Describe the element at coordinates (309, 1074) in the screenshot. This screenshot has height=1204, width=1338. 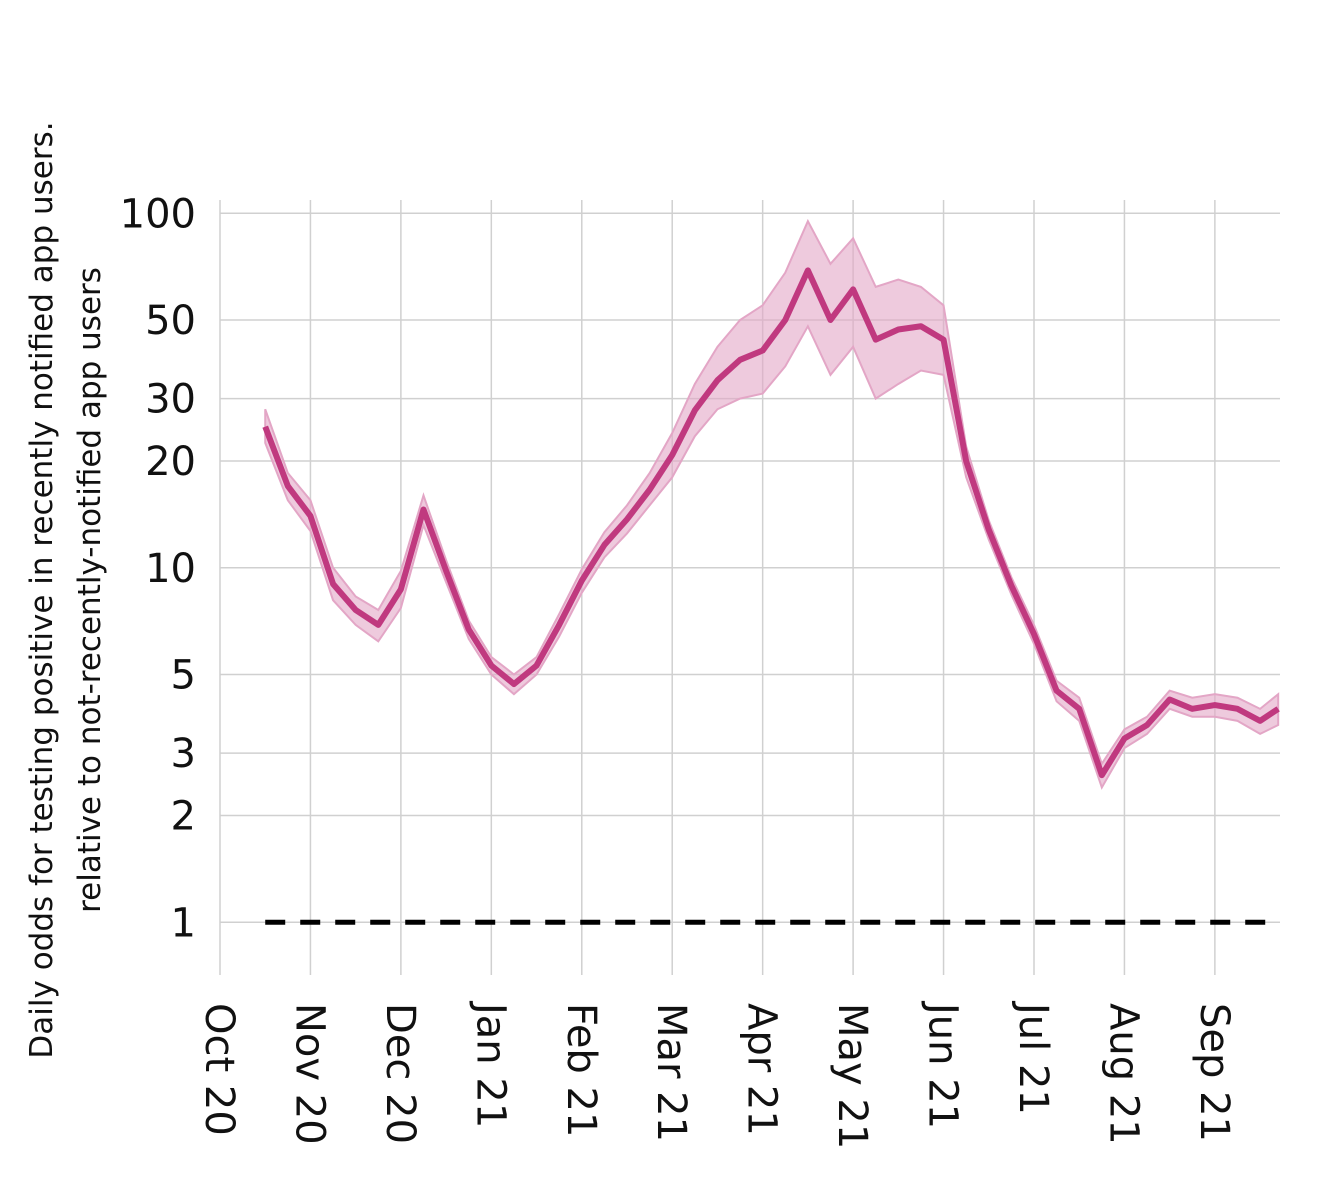
I see `x-tick-label: Nov 20` at that location.